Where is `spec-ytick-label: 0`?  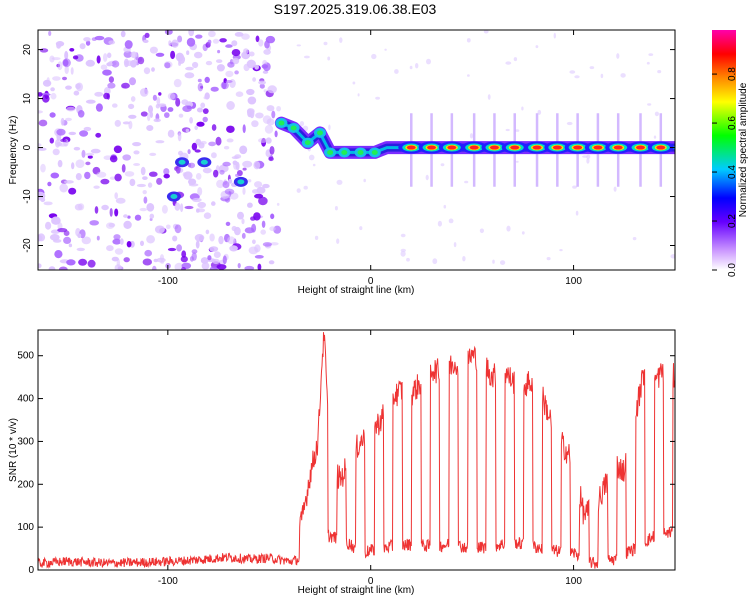 spec-ytick-label: 0 is located at coordinates (27, 147).